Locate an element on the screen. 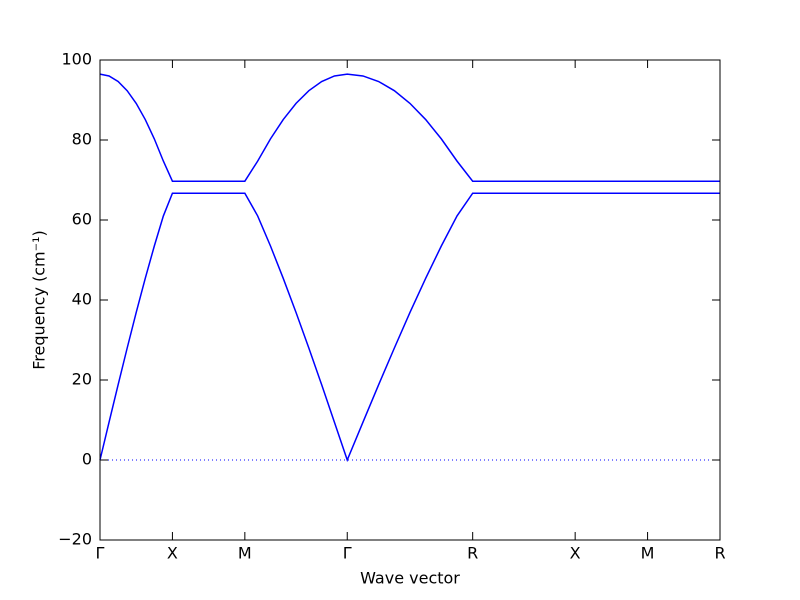 The width and height of the screenshot is (800, 600). y-tick-label: 20 is located at coordinates (82, 379).